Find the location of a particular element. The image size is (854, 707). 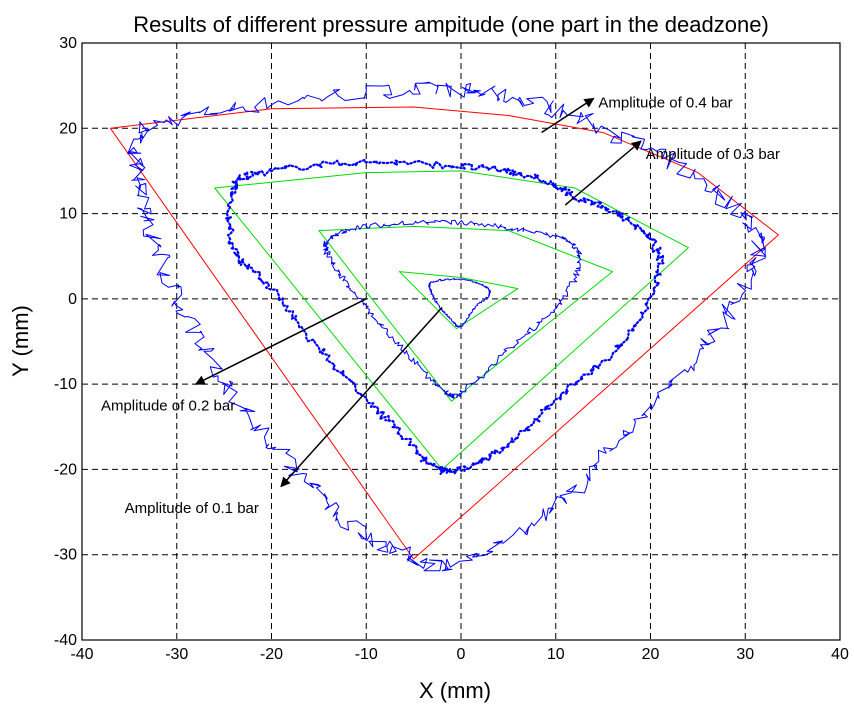

x-tick-label: -30 is located at coordinates (176, 654).